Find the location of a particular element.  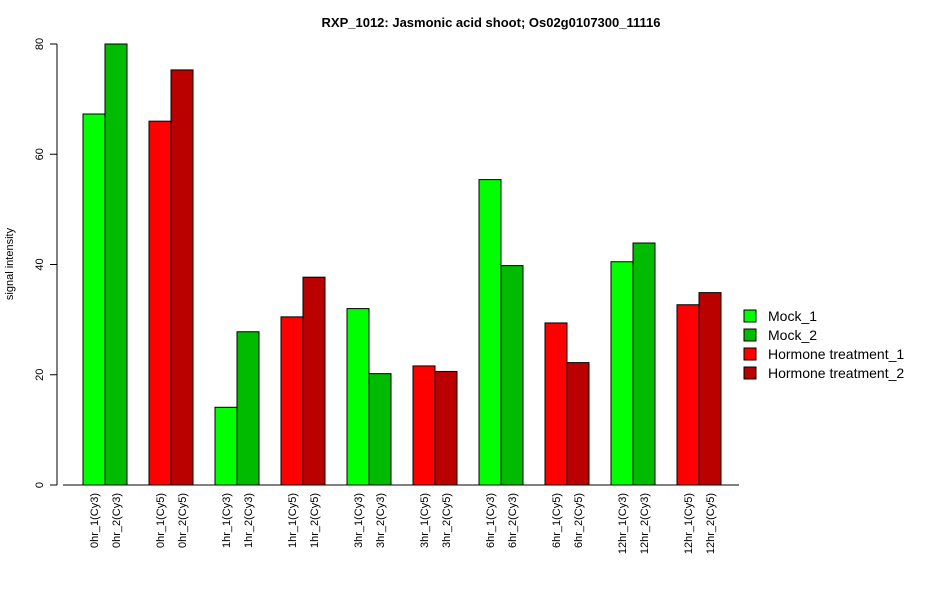

x-tick-label: 3hr_1(Cy5) is located at coordinates (425, 520).